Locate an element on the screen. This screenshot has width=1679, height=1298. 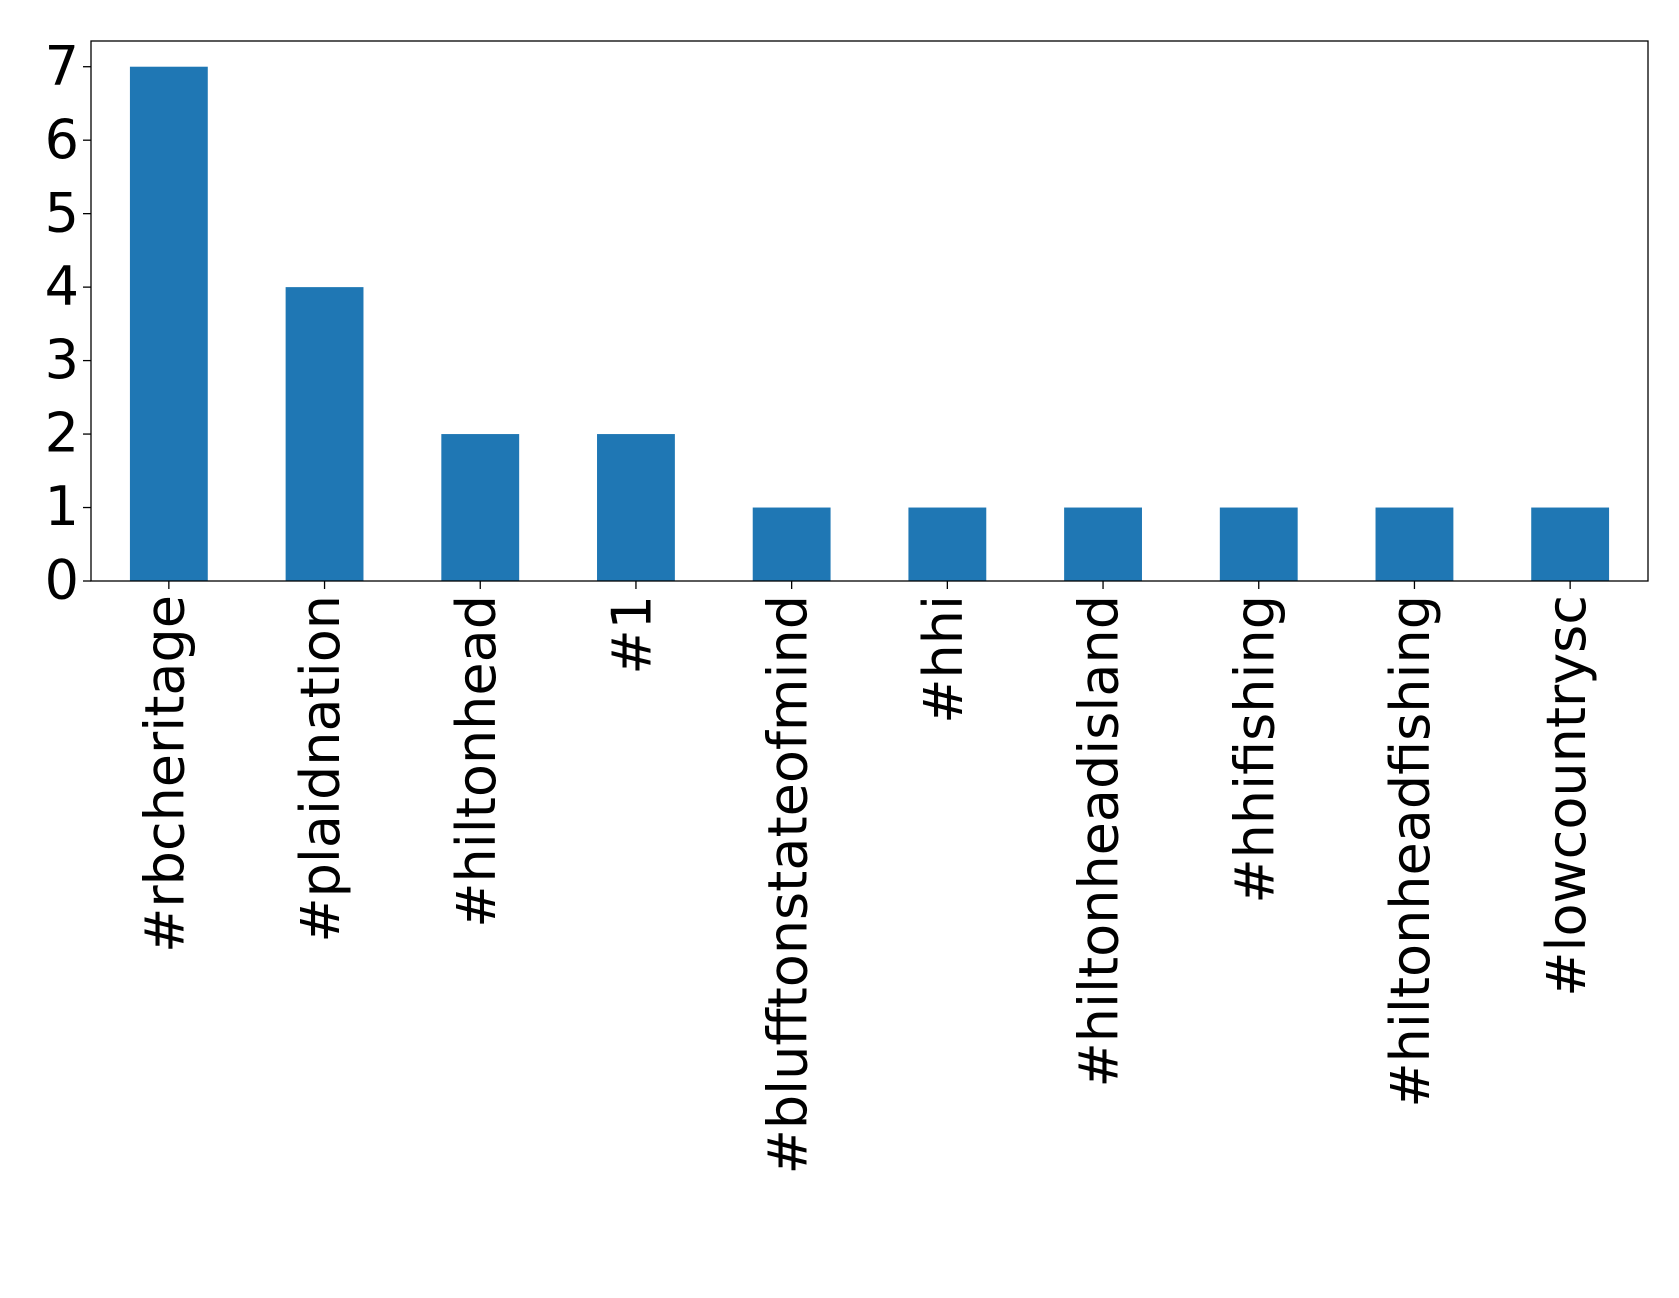
y-tick-label: 6 is located at coordinates (62, 139).